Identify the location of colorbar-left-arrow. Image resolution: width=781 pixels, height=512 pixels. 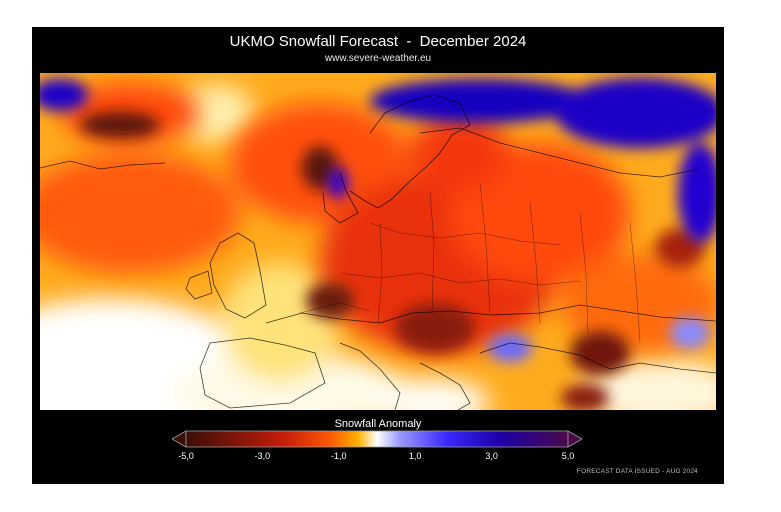
(179, 439).